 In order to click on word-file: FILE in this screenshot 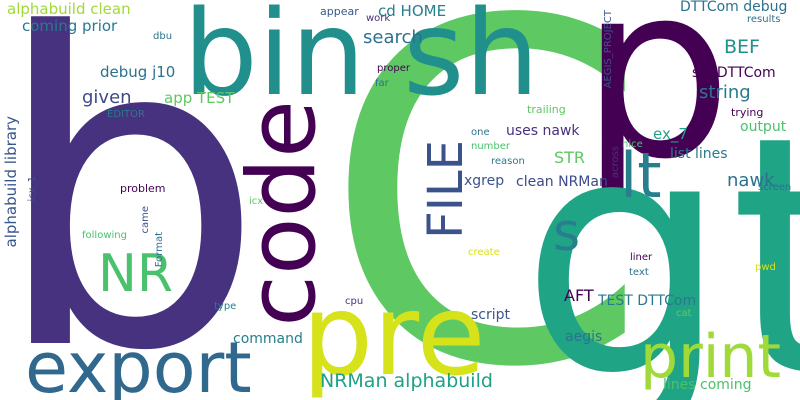, I will do `click(446, 189)`.